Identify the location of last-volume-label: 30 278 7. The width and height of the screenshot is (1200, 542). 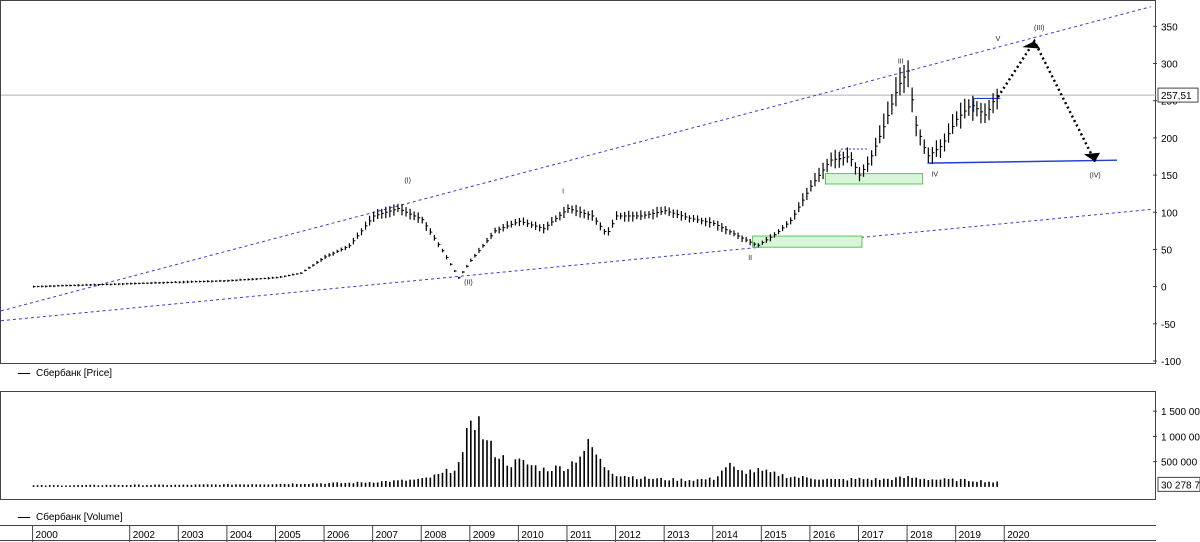
(1180, 485).